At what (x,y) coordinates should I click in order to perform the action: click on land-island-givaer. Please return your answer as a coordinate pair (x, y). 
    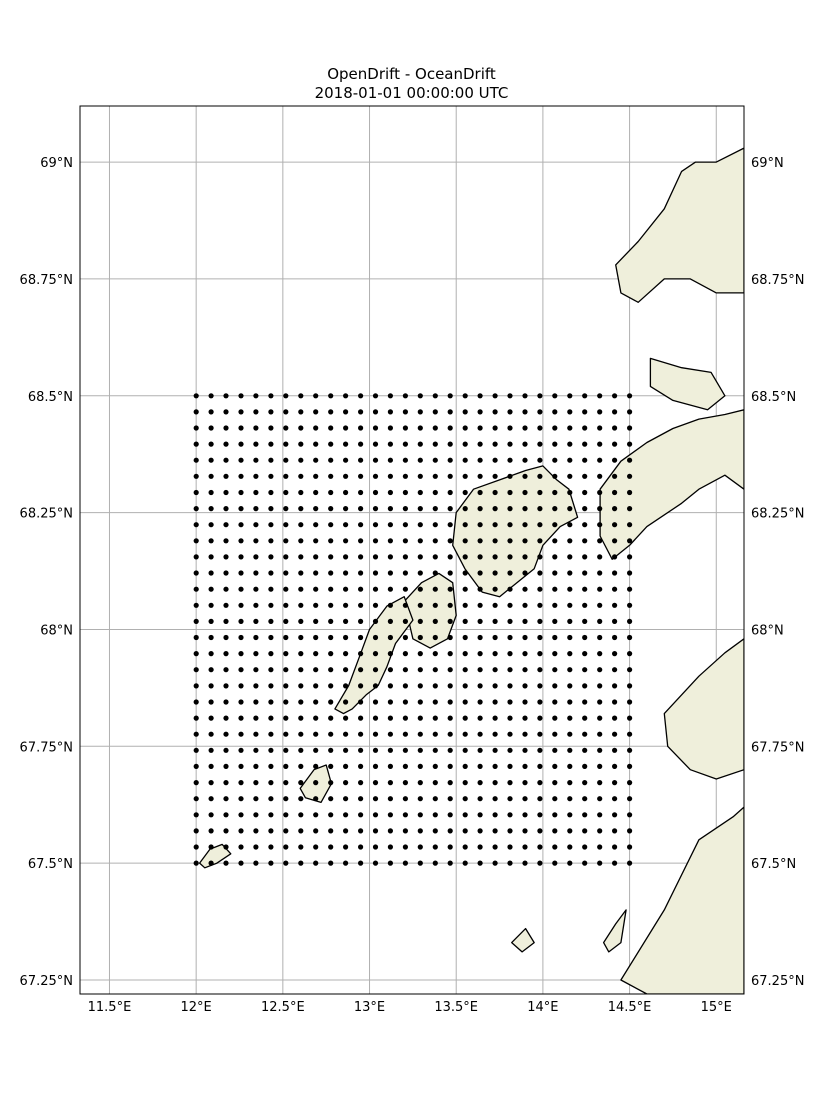
    Looking at the image, I should click on (523, 940).